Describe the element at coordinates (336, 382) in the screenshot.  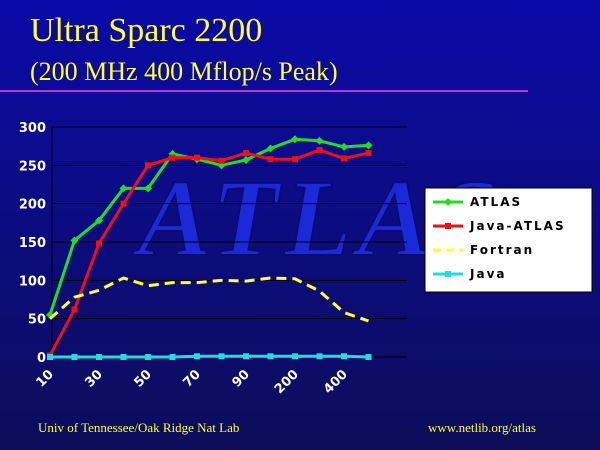
I see `x-tick-label: 400` at that location.